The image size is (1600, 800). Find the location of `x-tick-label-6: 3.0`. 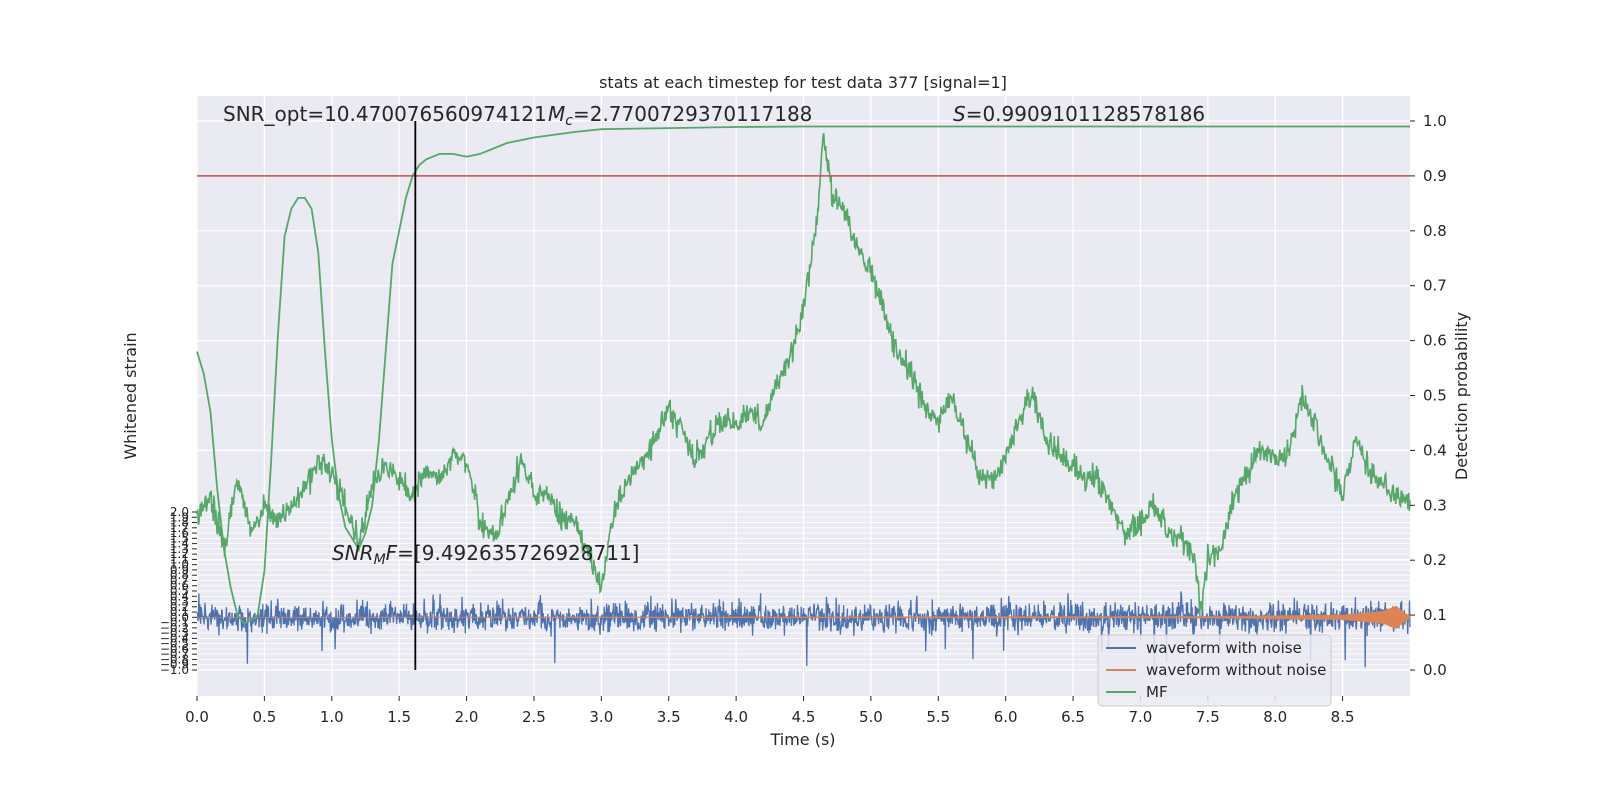

x-tick-label-6: 3.0 is located at coordinates (601, 717).